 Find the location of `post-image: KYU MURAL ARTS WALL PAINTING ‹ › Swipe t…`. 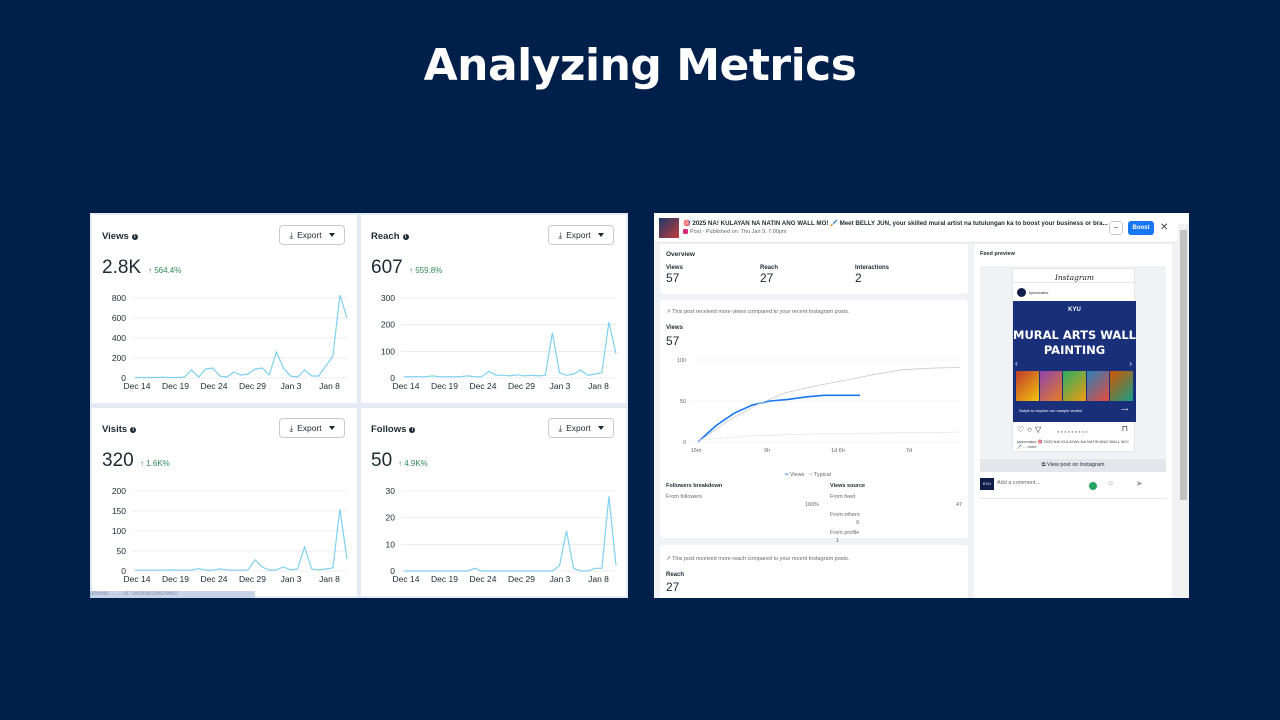

post-image: KYU MURAL ARTS WALL PAINTING ‹ › Swipe t… is located at coordinates (1074, 361).